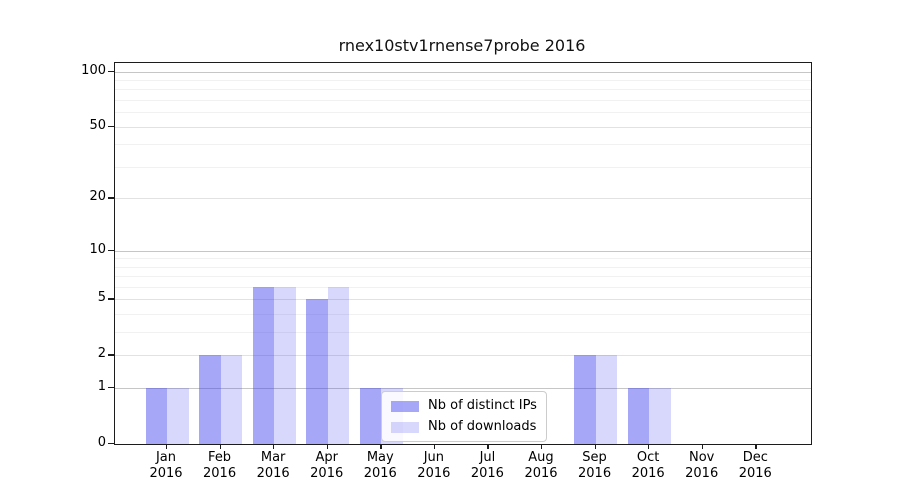 Image resolution: width=900 pixels, height=500 pixels. Describe the element at coordinates (210, 399) in the screenshot. I see `bar-feb-distinct-ips` at that location.